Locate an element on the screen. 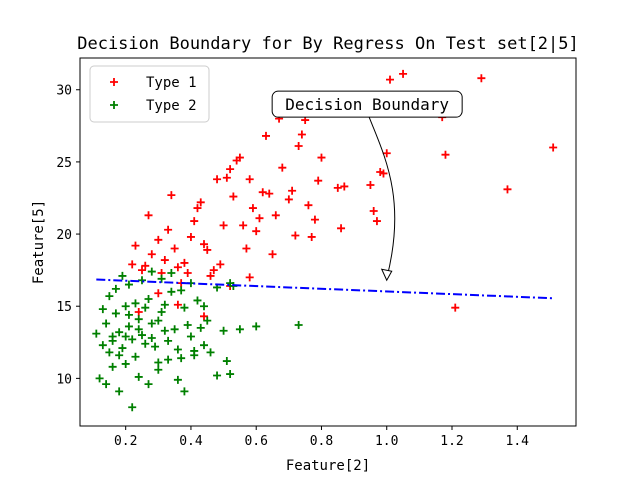 Image resolution: width=640 pixels, height=480 pixels. legend-label-2: Type 2 is located at coordinates (171, 106).